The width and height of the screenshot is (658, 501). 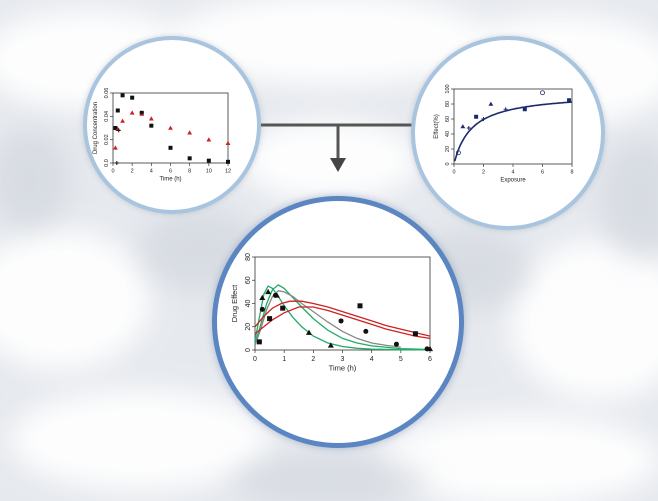 What do you see at coordinates (338, 165) in the screenshot?
I see `arrow-down-icon` at bounding box center [338, 165].